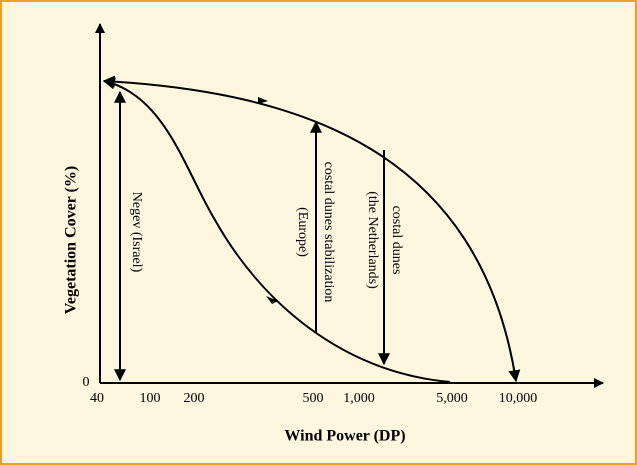 This screenshot has height=465, width=637. Describe the element at coordinates (313, 398) in the screenshot. I see `x-tick-label: 500` at that location.